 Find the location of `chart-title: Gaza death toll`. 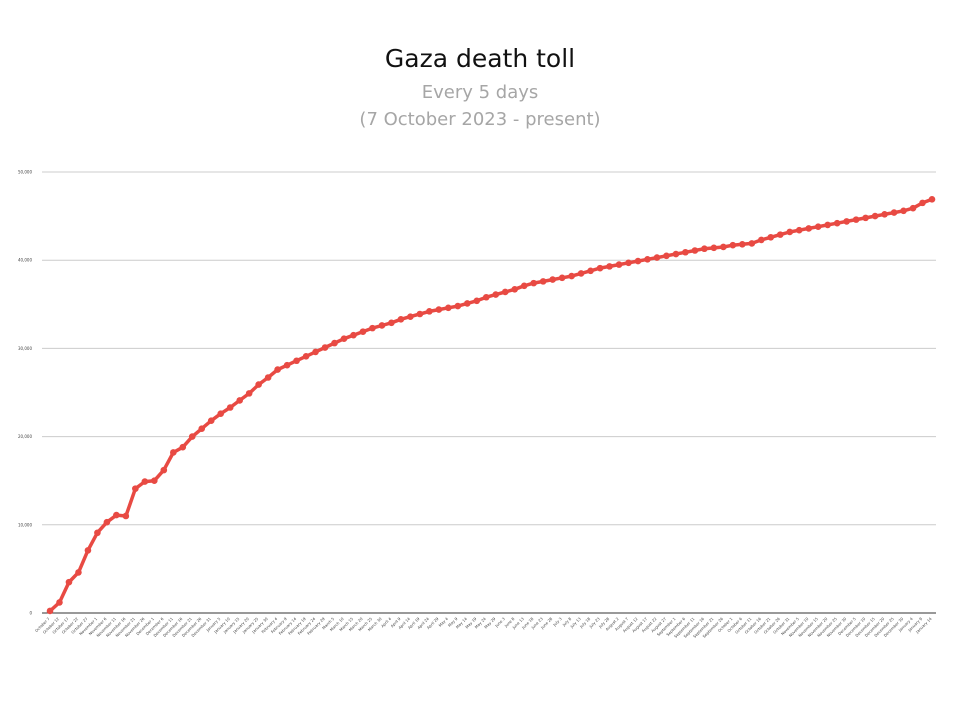

chart-title: Gaza death toll is located at coordinates (480, 58).